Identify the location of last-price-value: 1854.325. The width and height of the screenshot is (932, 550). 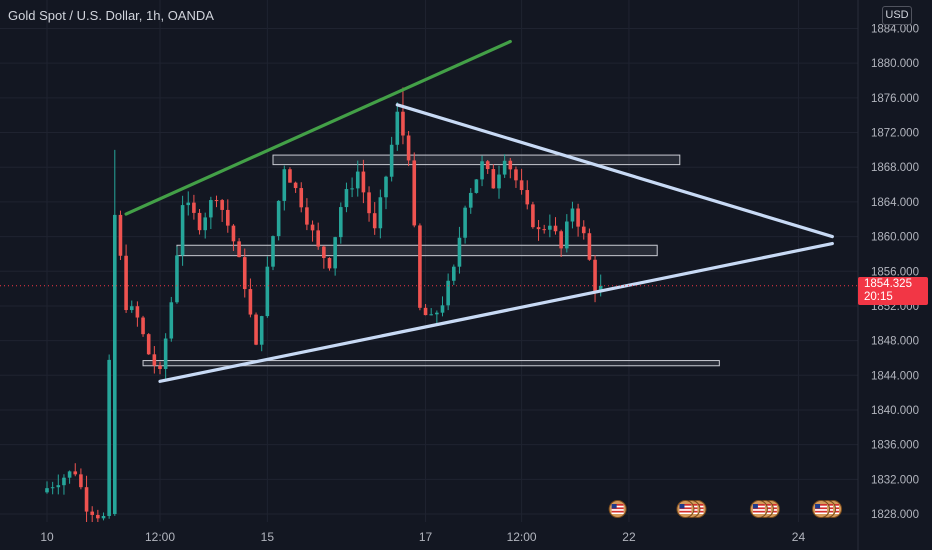
(888, 284).